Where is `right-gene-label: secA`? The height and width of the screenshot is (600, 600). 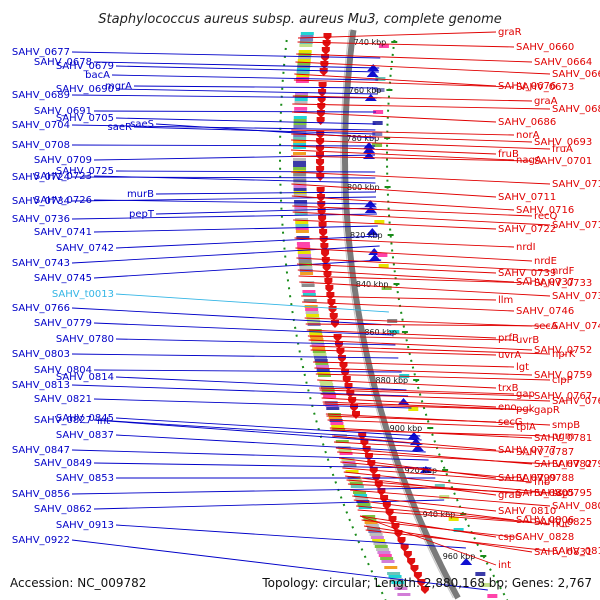 right-gene-label: secA is located at coordinates (546, 326).